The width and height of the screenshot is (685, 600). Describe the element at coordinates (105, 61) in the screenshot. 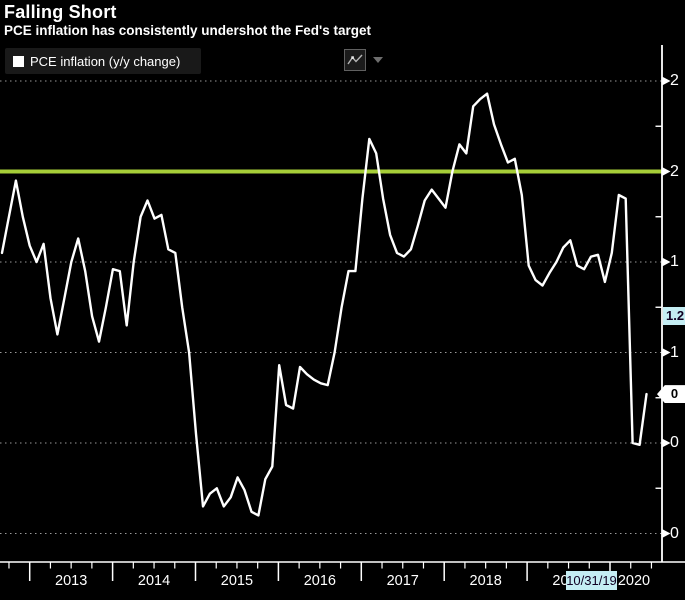

I see `legend-label: PCE inflation (y/y change)` at that location.